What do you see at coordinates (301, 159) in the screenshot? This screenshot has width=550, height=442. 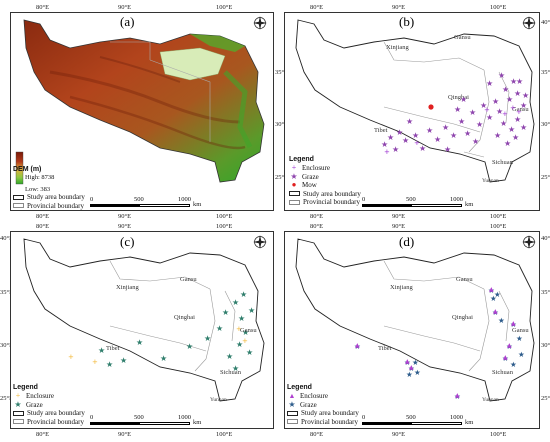 I see `legend-b-title: Legend` at bounding box center [301, 159].